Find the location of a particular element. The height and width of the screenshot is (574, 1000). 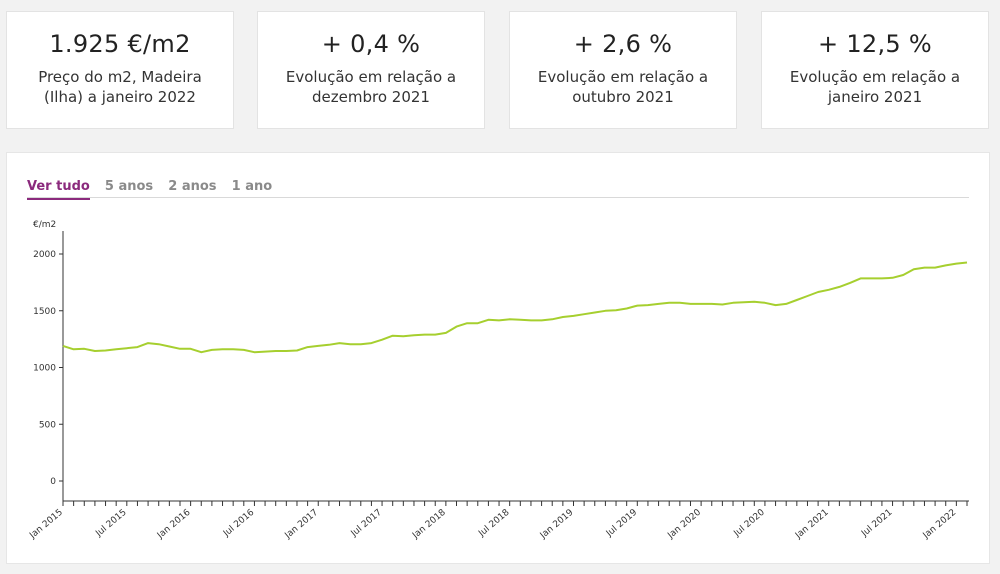

kpi-description: Evolução em relação a janeiro 2021 is located at coordinates (875, 87).